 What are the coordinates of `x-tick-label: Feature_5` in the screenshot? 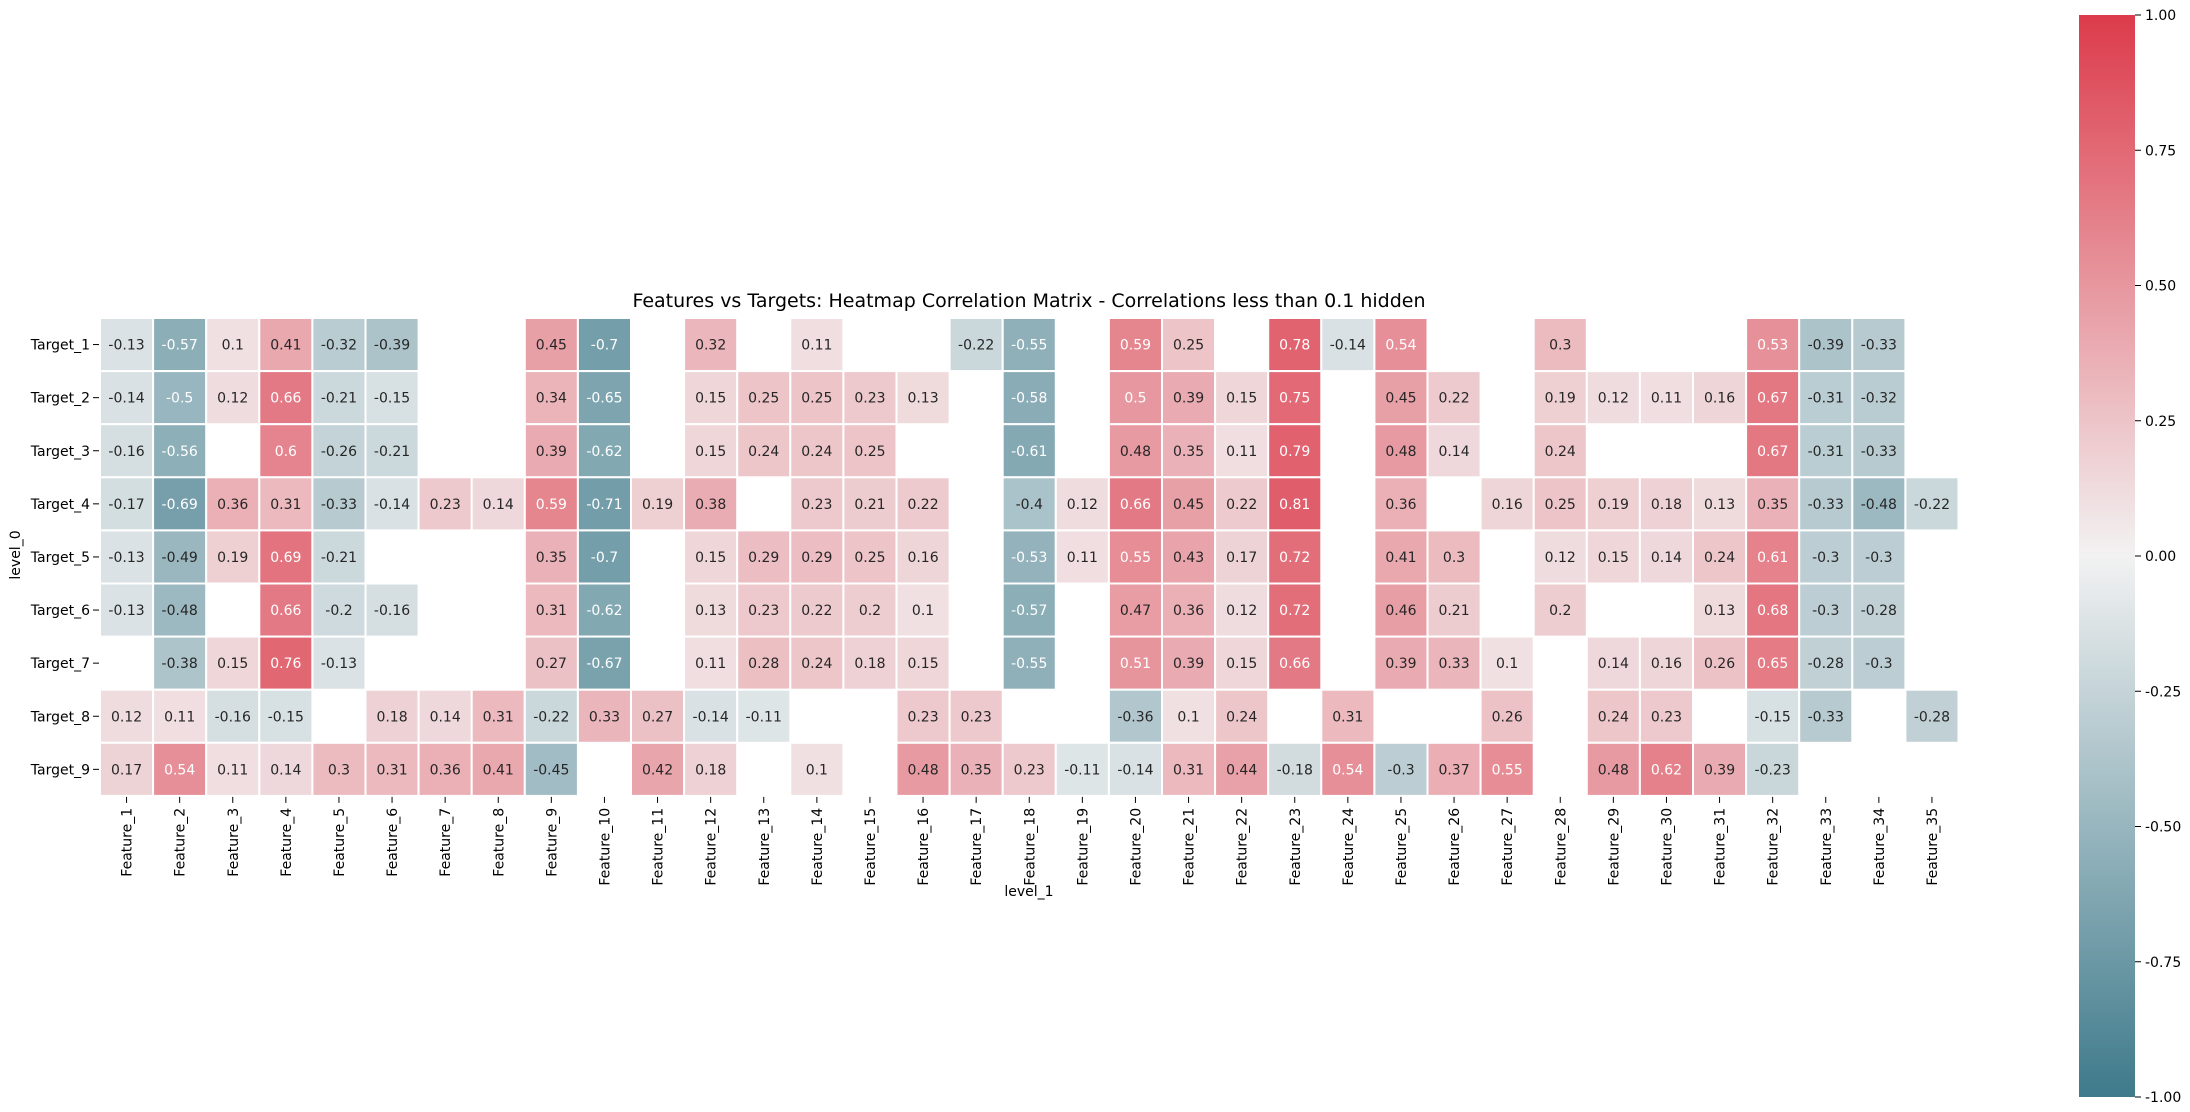 It's located at (340, 842).